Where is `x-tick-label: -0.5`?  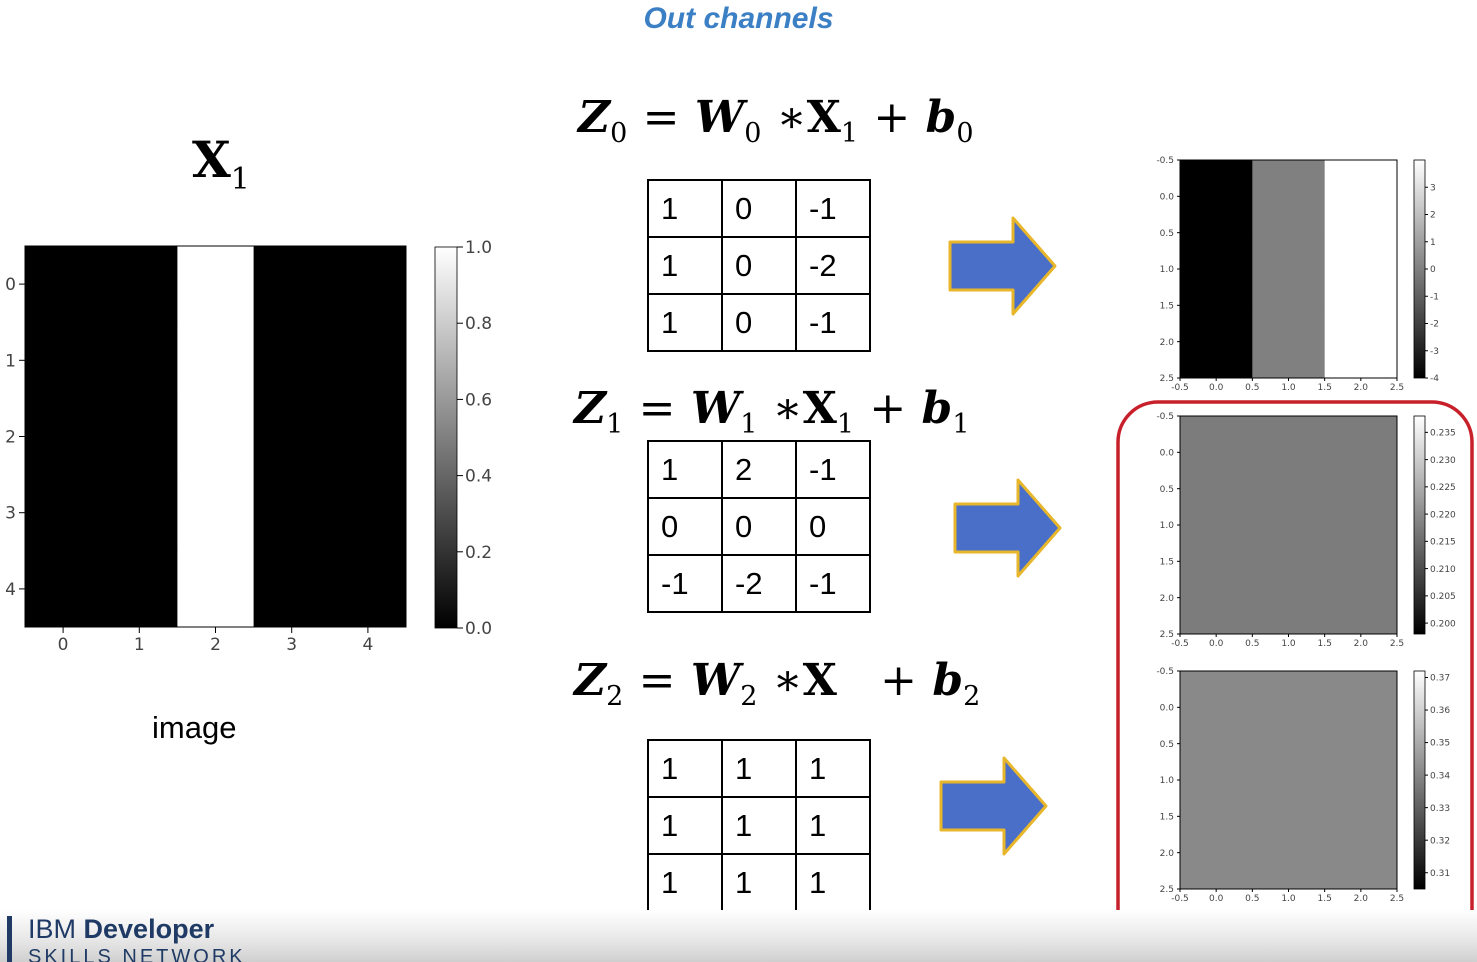 x-tick-label: -0.5 is located at coordinates (1180, 644).